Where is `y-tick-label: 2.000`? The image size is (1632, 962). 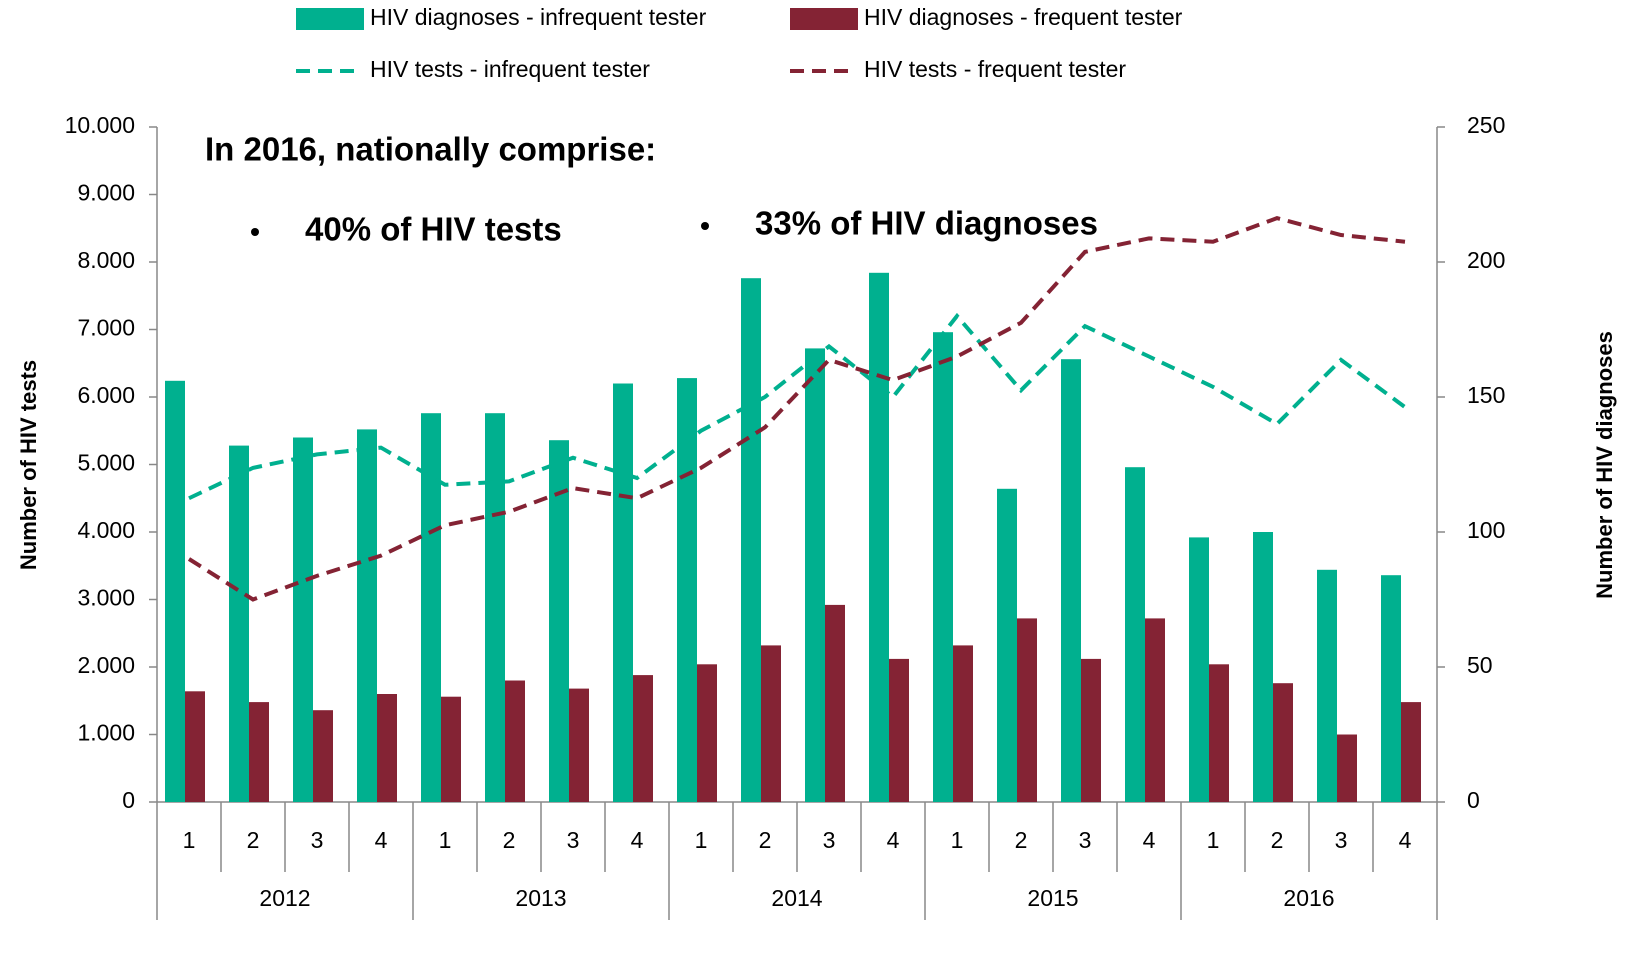 y-tick-label: 2.000 is located at coordinates (106, 665).